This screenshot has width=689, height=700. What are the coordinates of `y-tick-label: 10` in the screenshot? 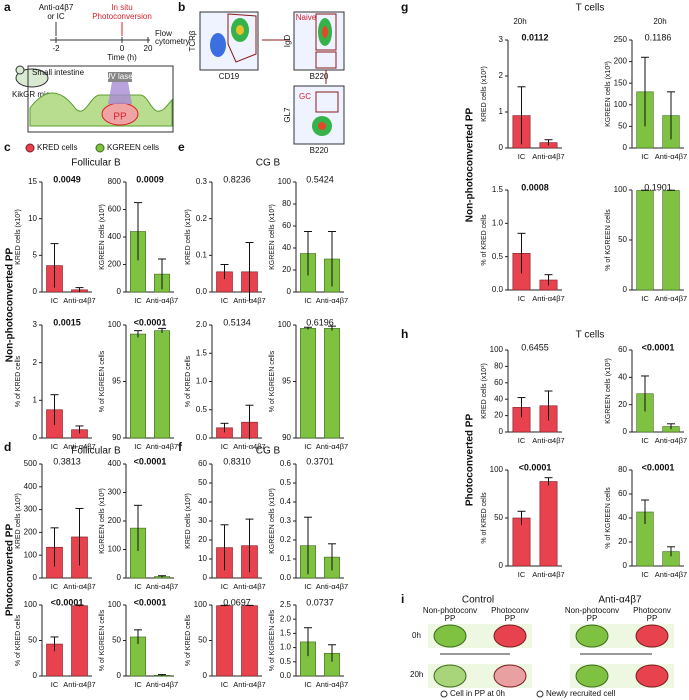 It's located at (32, 218).